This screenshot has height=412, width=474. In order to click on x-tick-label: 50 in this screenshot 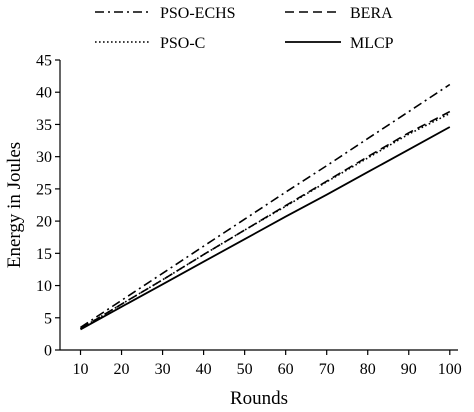, I will do `click(245, 369)`.